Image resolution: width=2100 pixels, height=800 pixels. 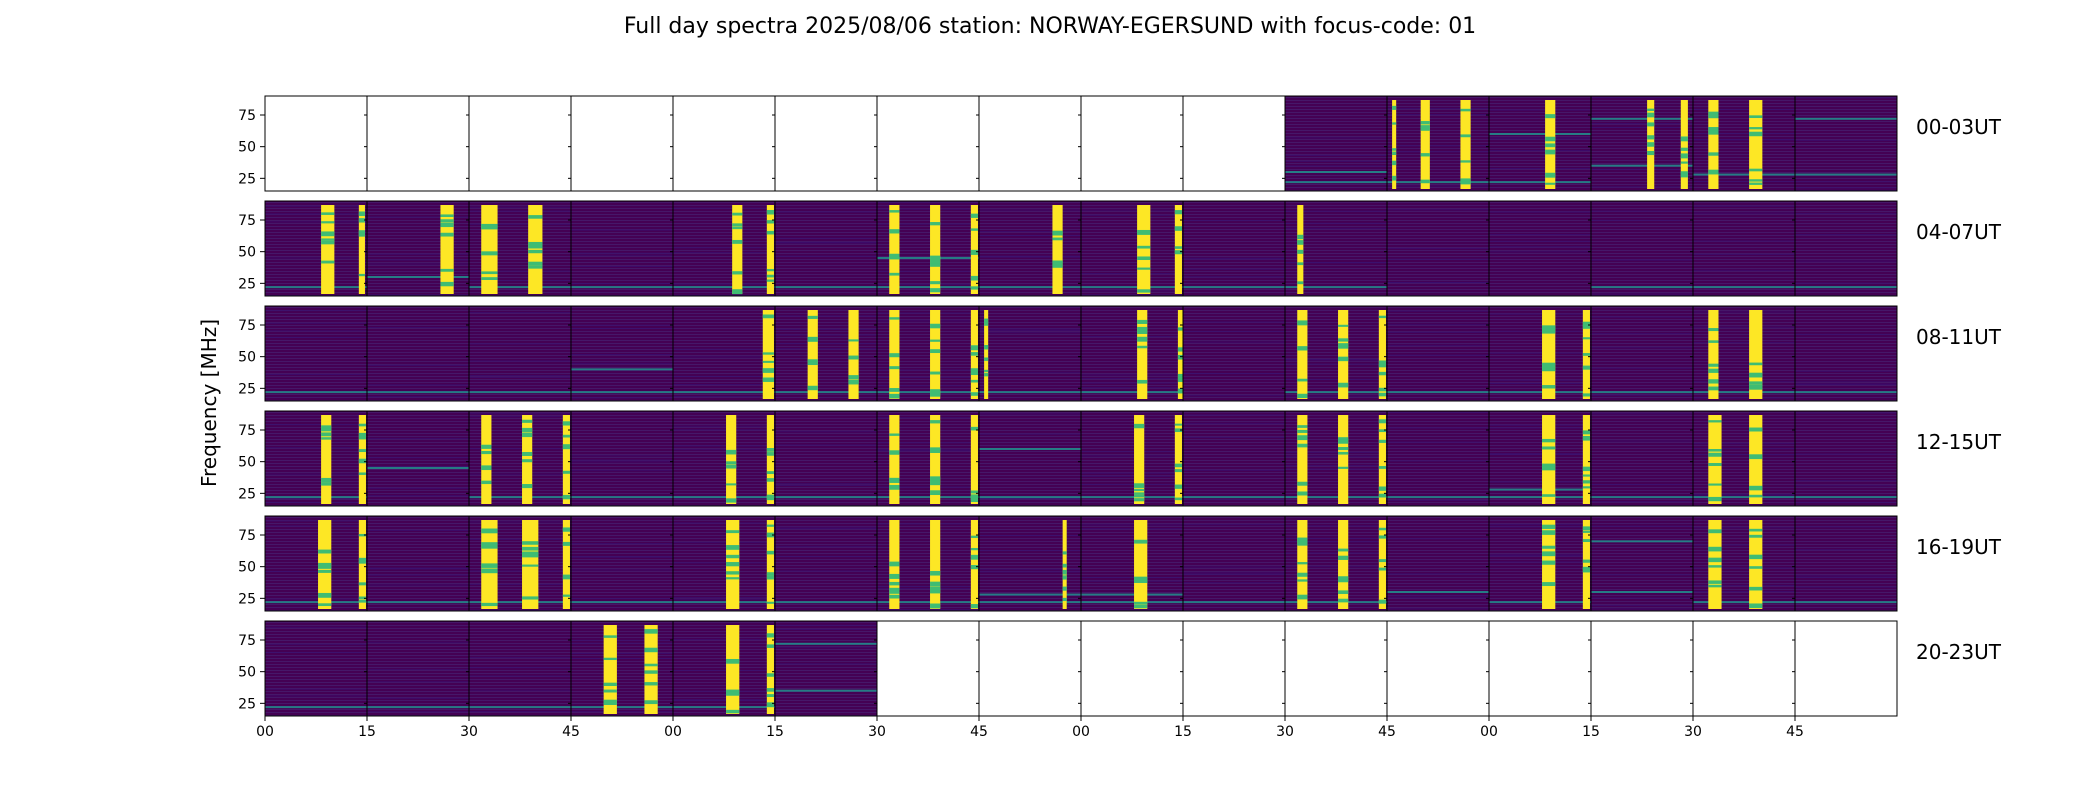 What do you see at coordinates (877, 732) in the screenshot?
I see `x-tick-label: 30` at bounding box center [877, 732].